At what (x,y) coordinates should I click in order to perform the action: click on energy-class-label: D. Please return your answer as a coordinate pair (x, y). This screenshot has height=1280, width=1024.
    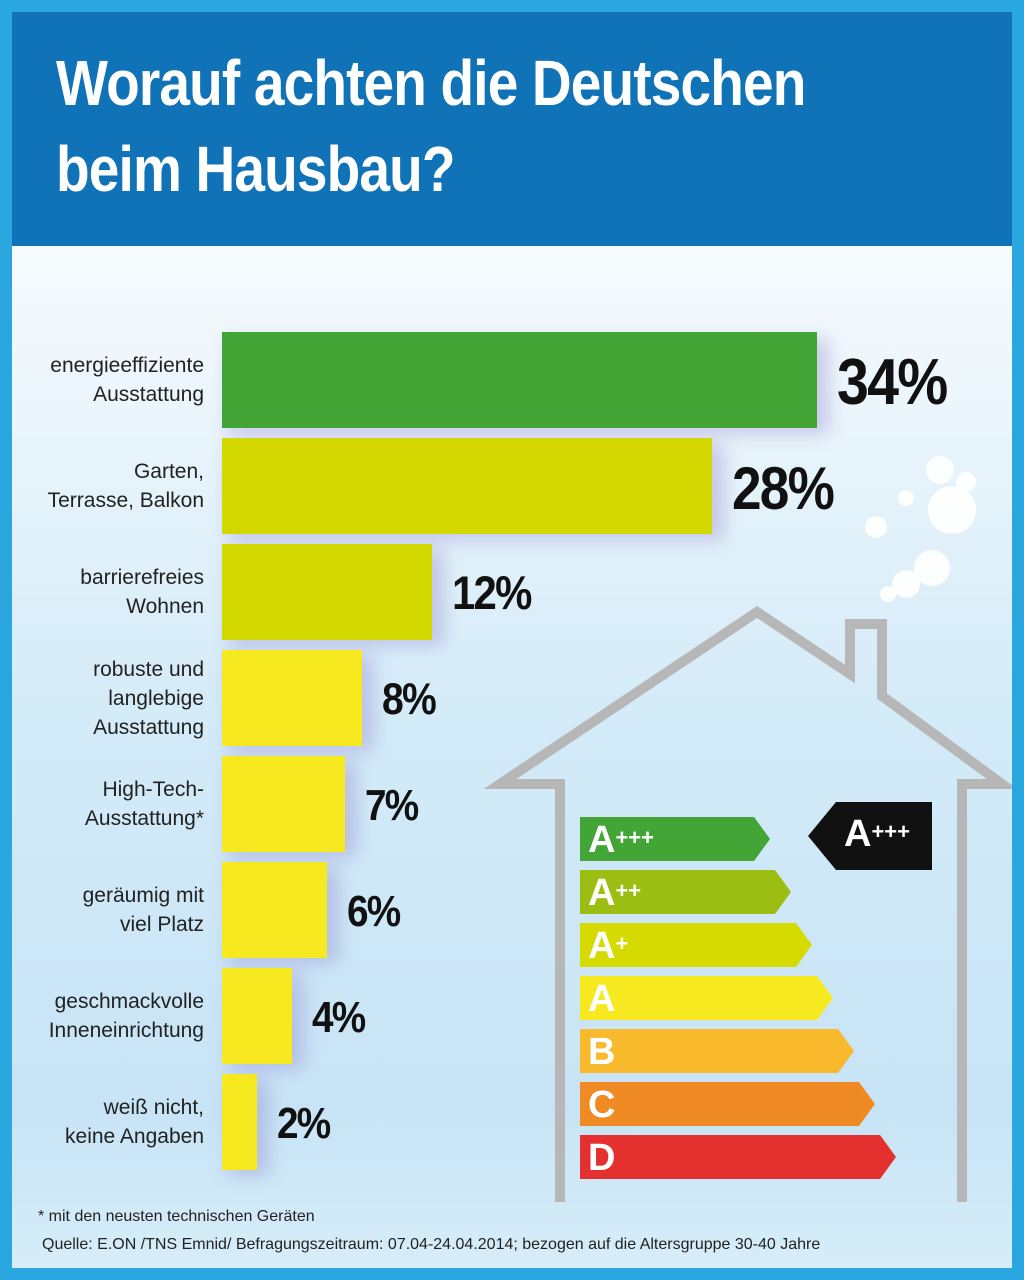
    Looking at the image, I should click on (601, 1158).